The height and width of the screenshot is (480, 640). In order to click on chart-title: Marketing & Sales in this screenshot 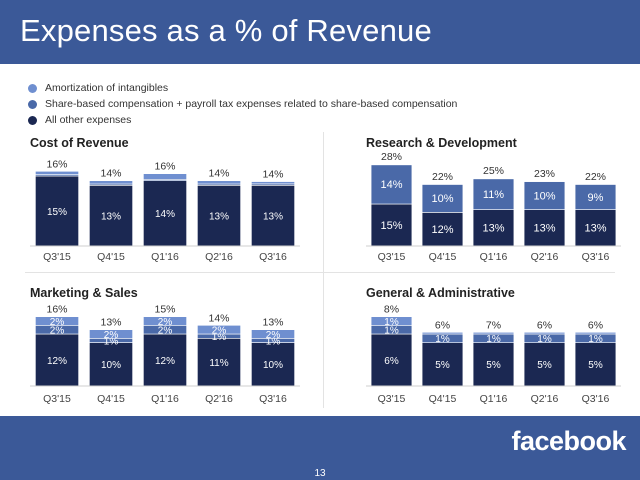, I will do `click(84, 293)`.